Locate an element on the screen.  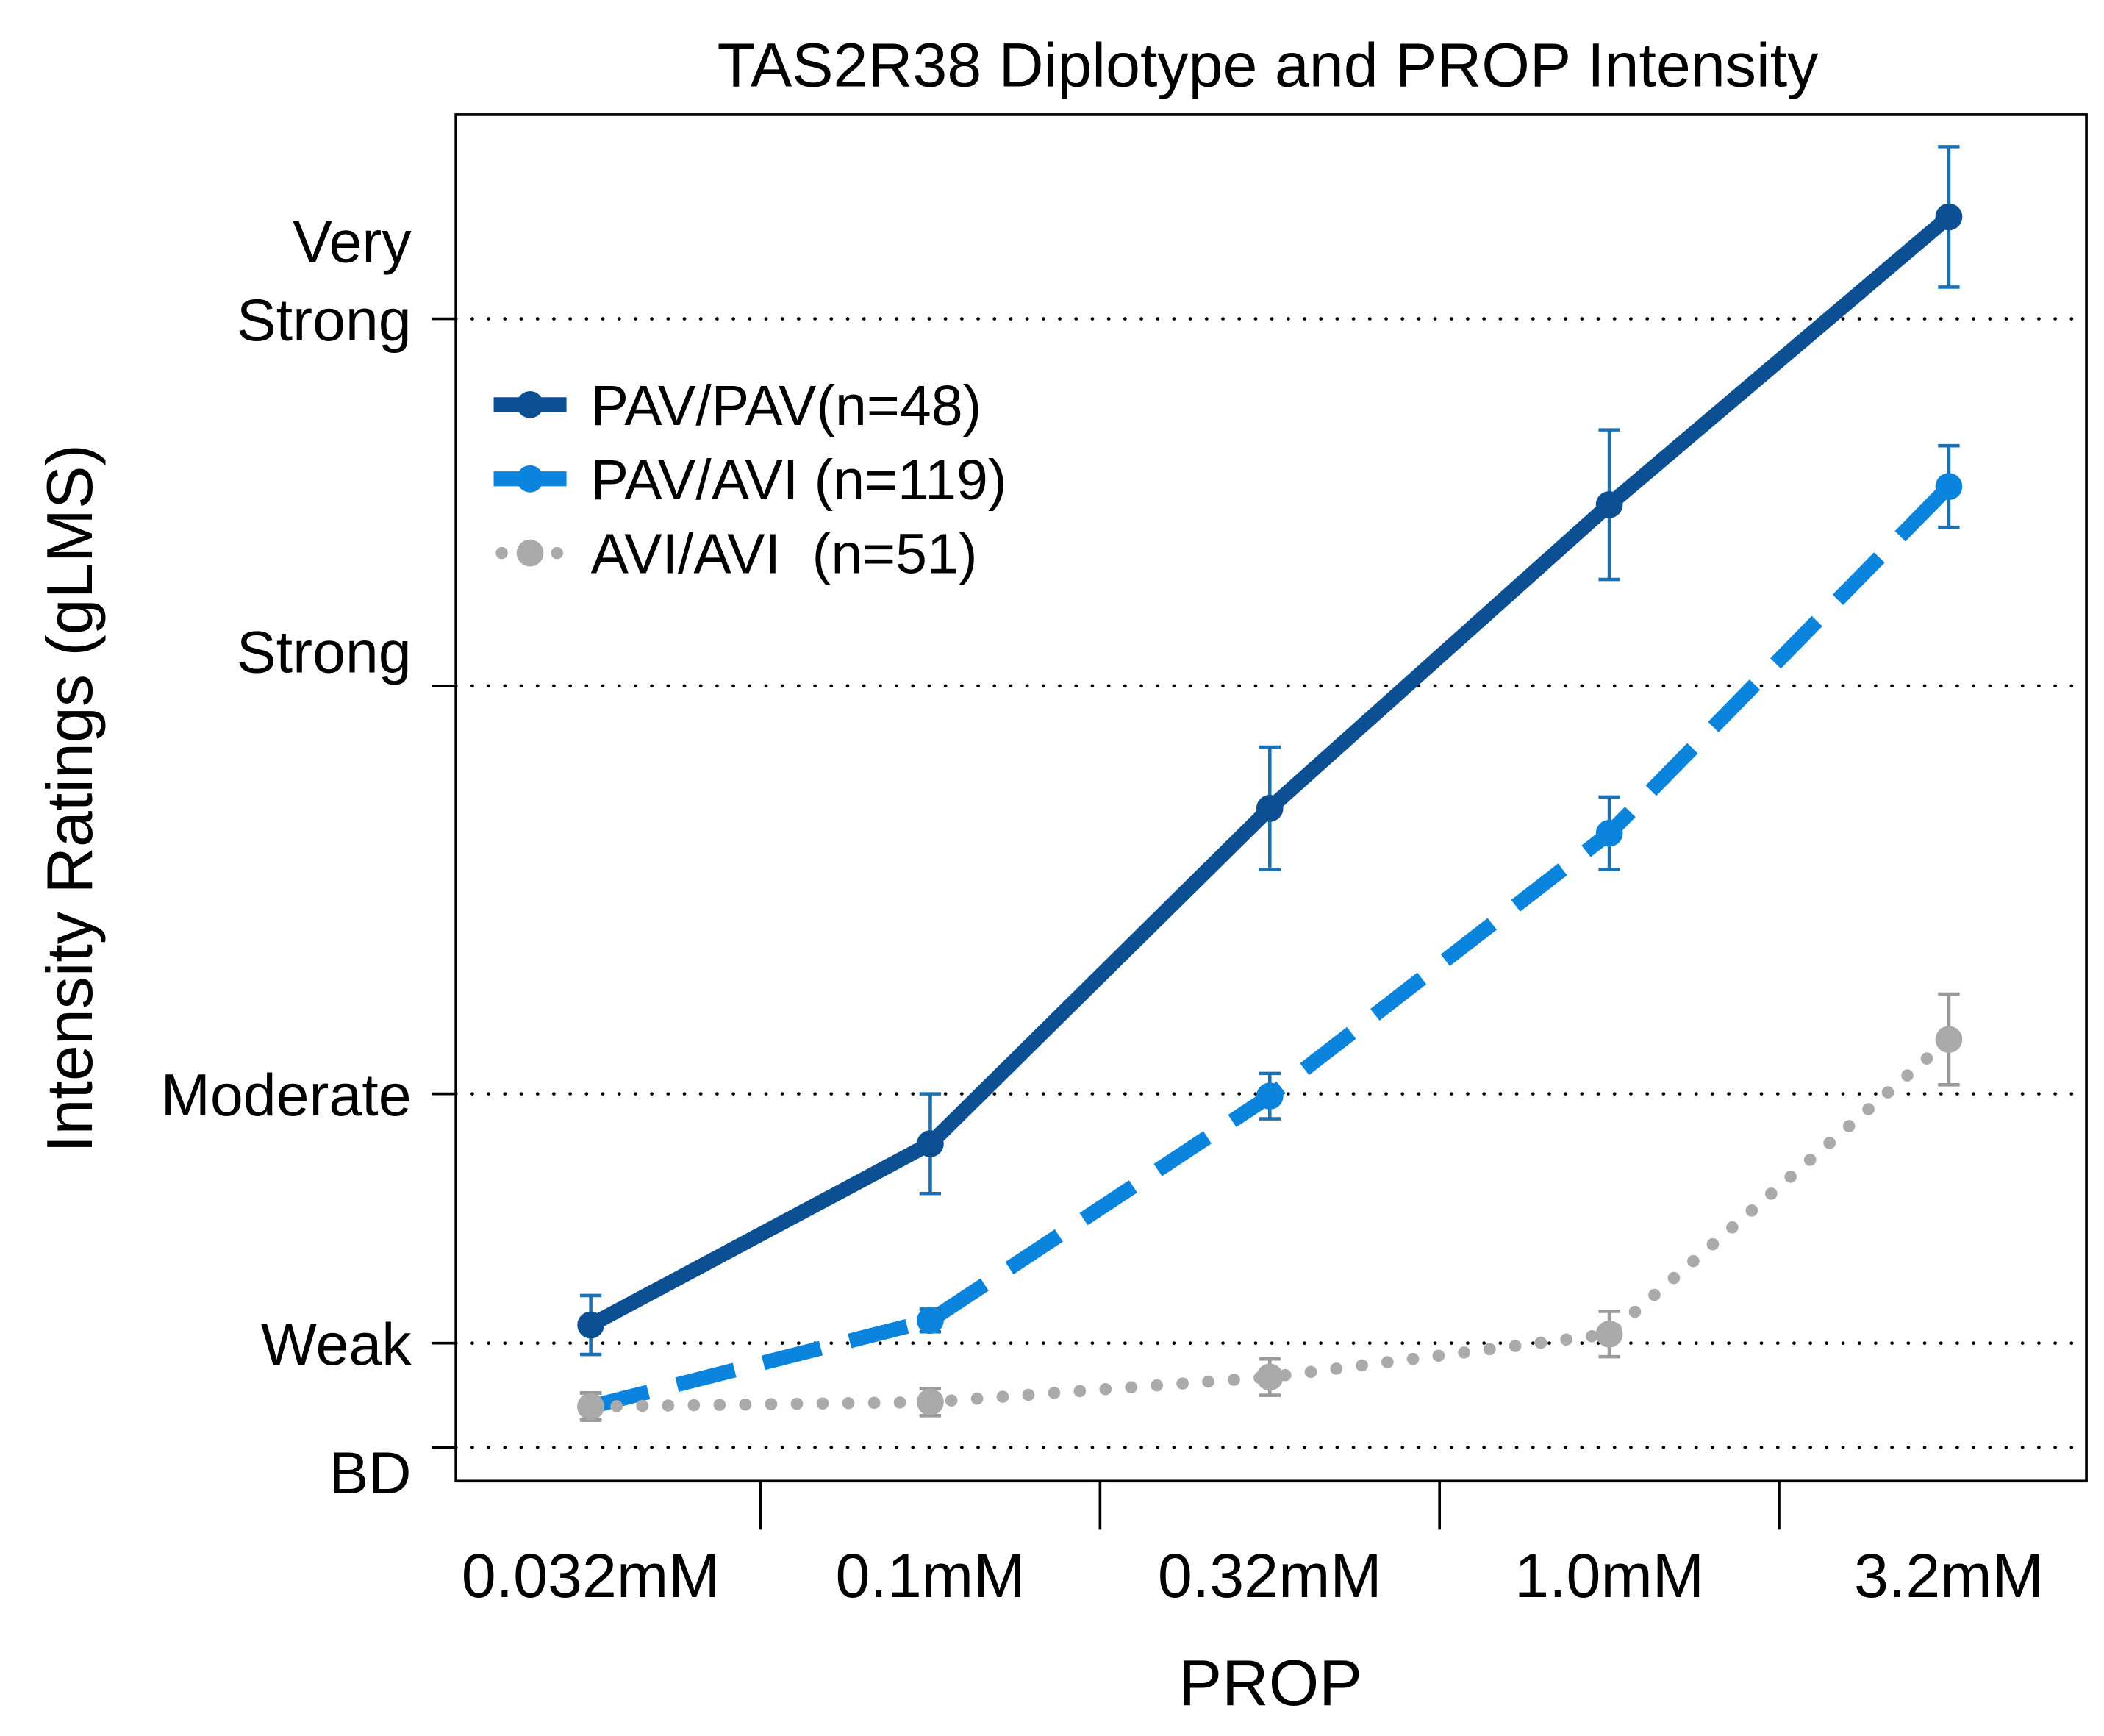
x-tick-label: 1.0mM is located at coordinates (1609, 1576).